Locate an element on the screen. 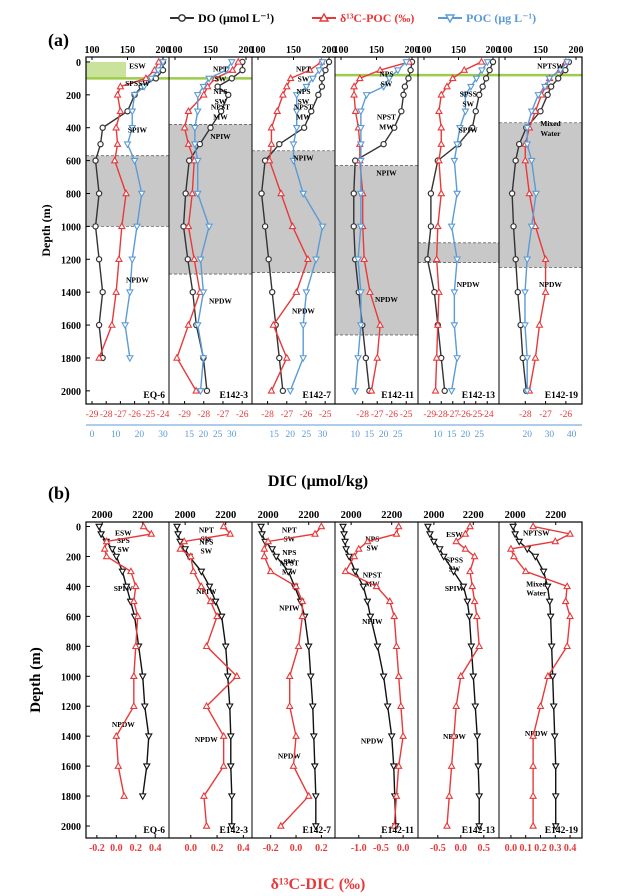  d13c-dic-tick-label: 0.2 is located at coordinates (136, 848).